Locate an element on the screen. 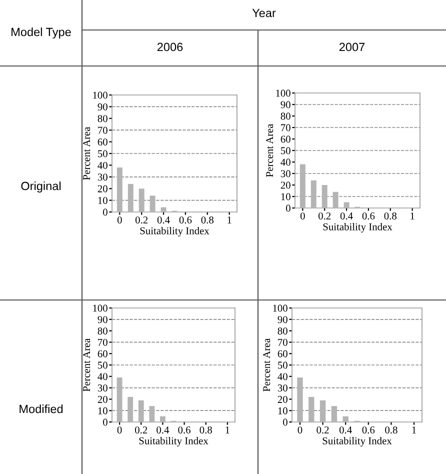 The width and height of the screenshot is (446, 474). text: 2006 is located at coordinates (170, 47).